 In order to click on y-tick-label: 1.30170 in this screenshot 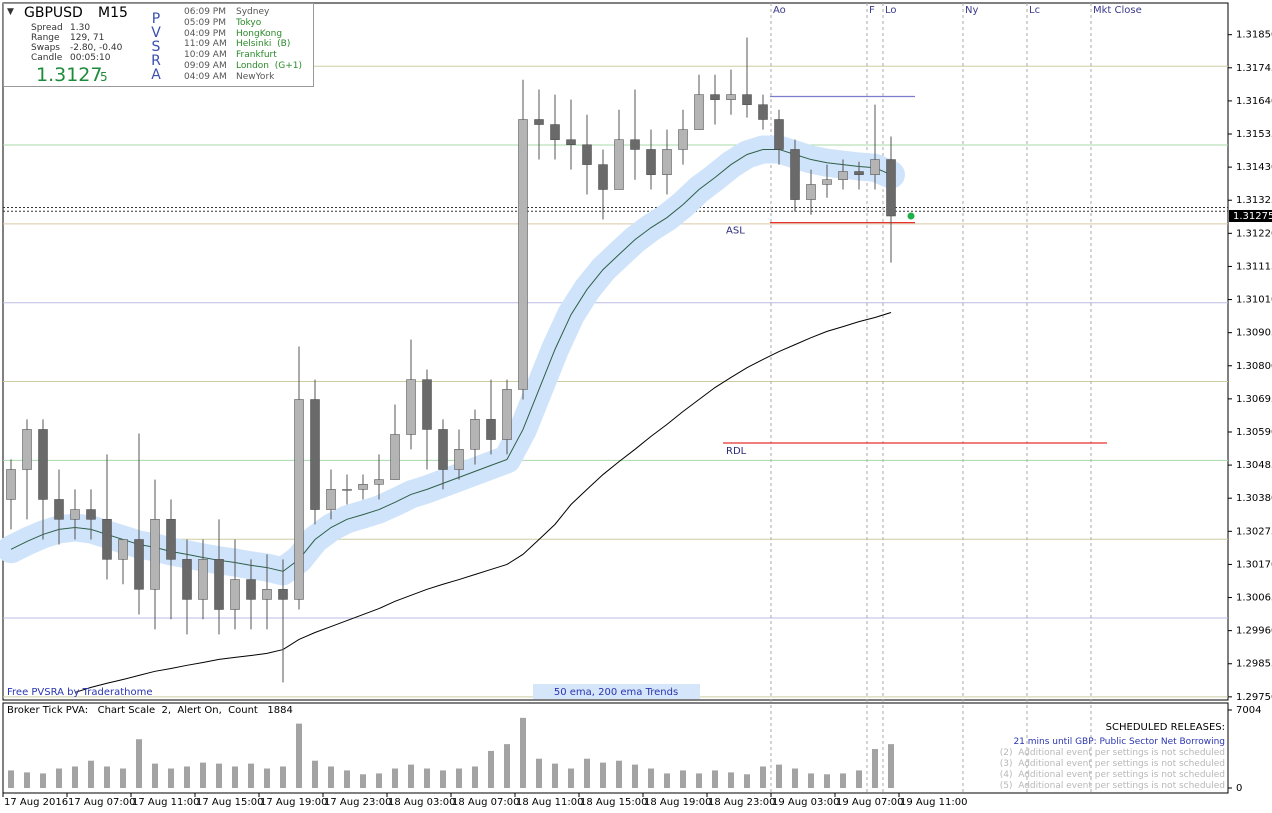, I will do `click(1254, 564)`.